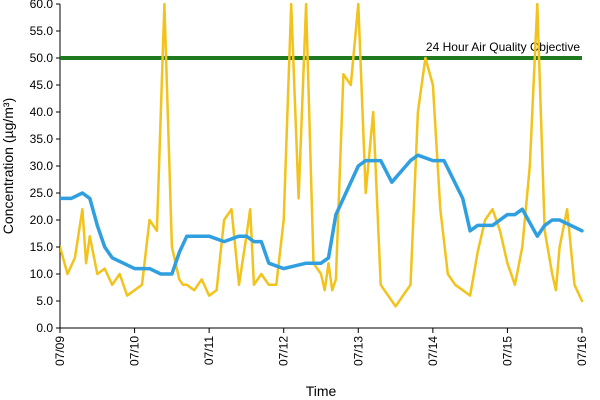 This screenshot has width=600, height=400. I want to click on y-tick-label: 10.0, so click(42, 274).